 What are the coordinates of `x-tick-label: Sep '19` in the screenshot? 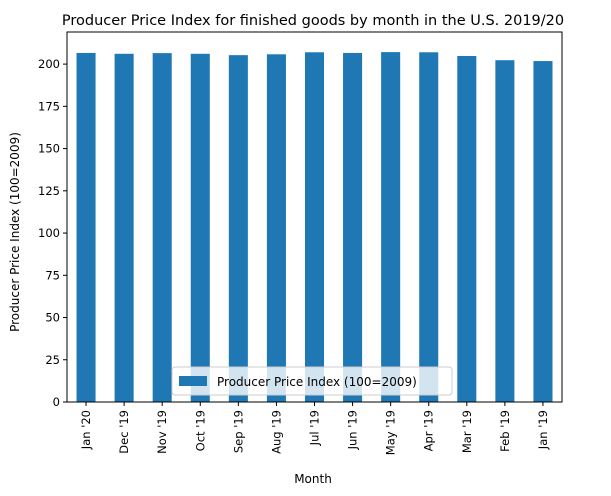 It's located at (238, 431).